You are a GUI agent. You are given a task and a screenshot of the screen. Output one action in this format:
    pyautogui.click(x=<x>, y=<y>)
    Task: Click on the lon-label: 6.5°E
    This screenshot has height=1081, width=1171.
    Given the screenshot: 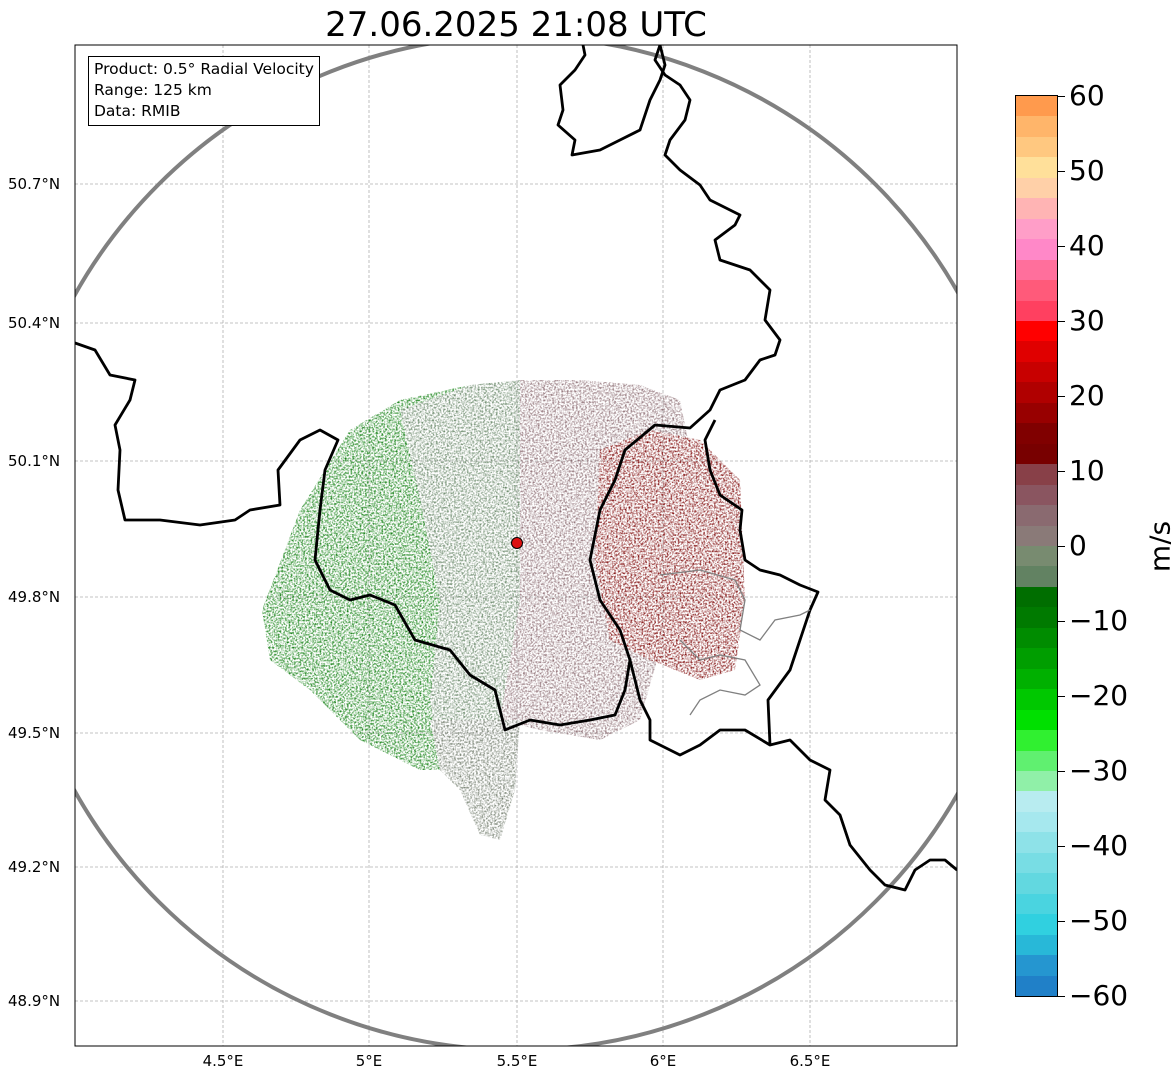 What is the action you would take?
    pyautogui.click(x=810, y=1061)
    